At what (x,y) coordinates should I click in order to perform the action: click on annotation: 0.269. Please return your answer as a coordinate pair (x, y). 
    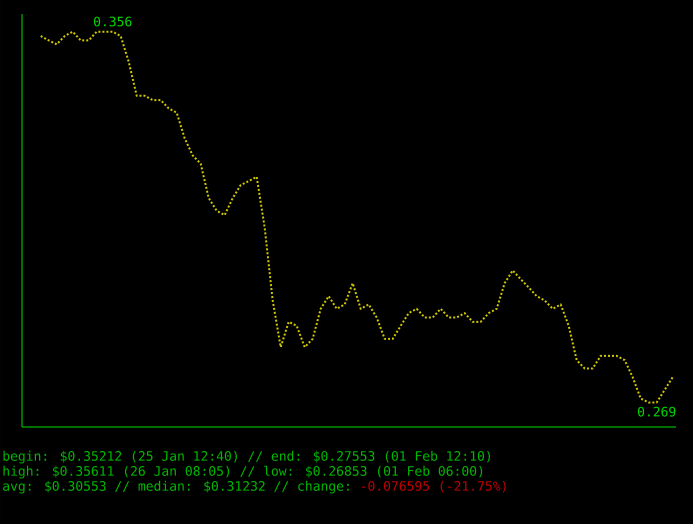
    Looking at the image, I should click on (657, 411).